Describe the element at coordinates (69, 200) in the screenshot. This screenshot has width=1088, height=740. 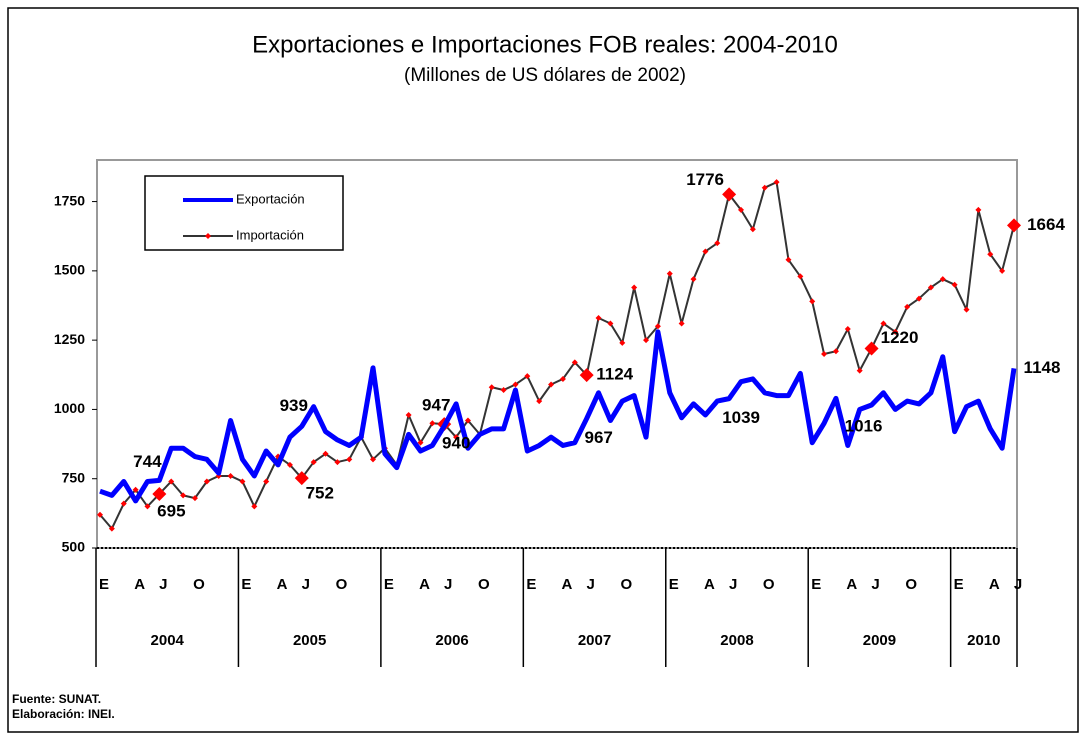
I see `y-tick-label: 1750` at that location.